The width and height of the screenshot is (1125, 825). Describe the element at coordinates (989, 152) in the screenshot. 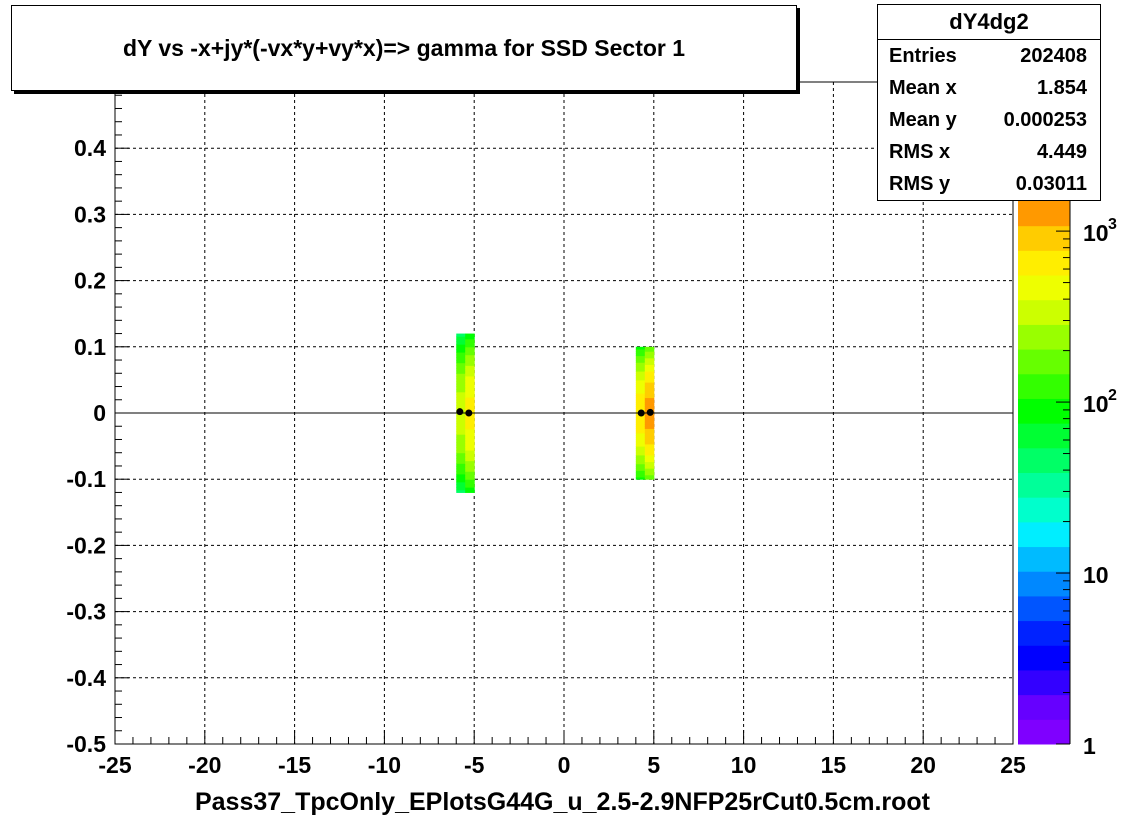

I see `stats-row-rms-x: RMS x 4.449` at that location.